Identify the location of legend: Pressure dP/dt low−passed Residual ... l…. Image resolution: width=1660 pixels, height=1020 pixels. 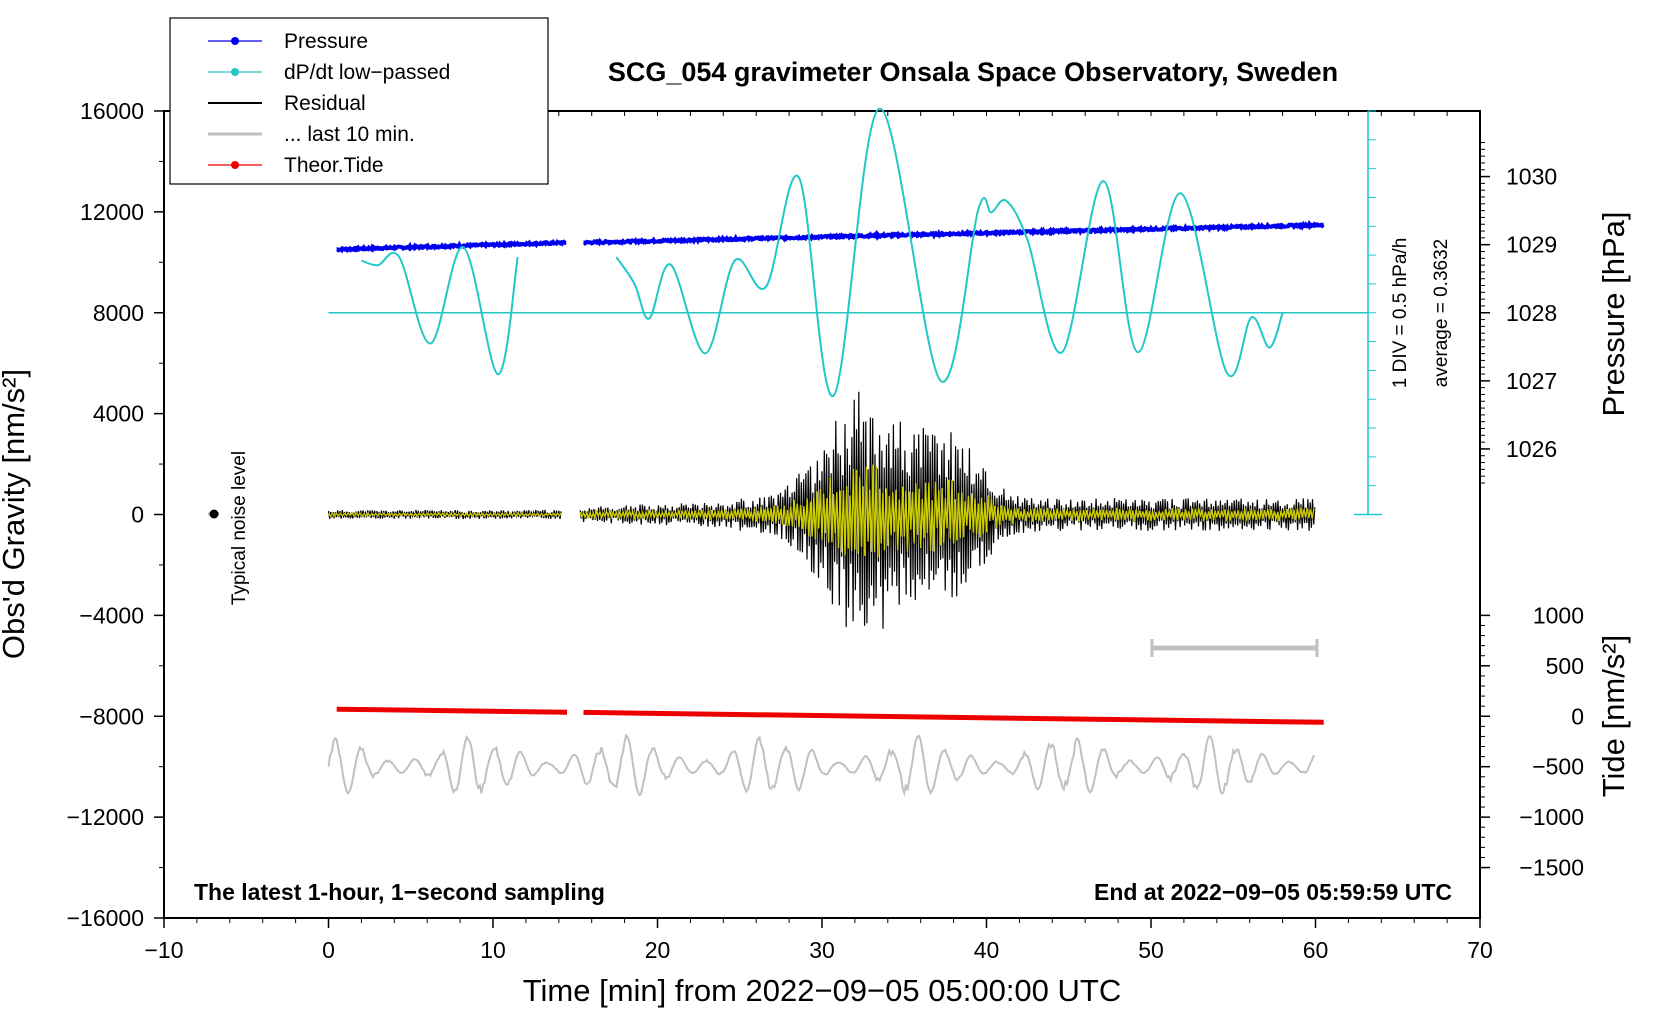
(359, 101).